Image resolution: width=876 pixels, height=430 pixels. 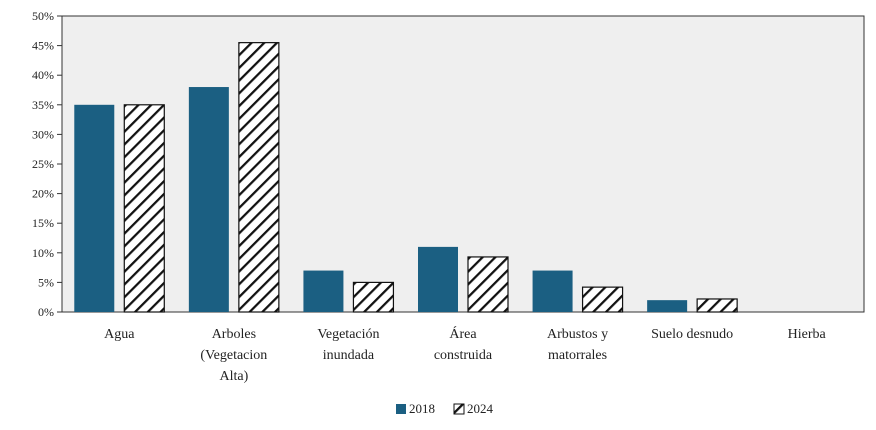 What do you see at coordinates (43, 75) in the screenshot?
I see `y-tick-label: 40%` at bounding box center [43, 75].